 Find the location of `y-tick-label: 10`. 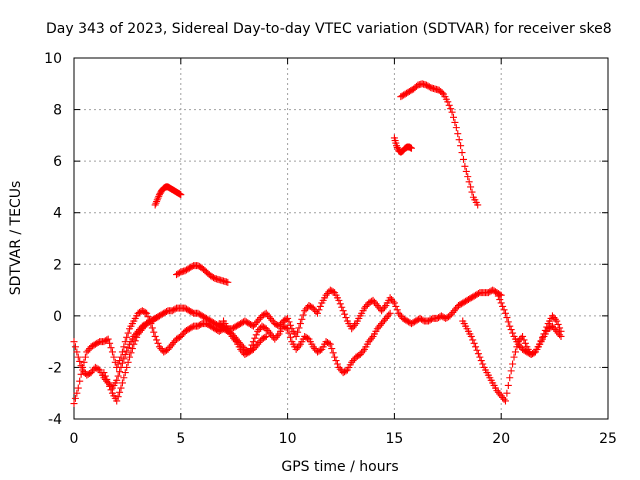

y-tick-label: 10 is located at coordinates (53, 59).